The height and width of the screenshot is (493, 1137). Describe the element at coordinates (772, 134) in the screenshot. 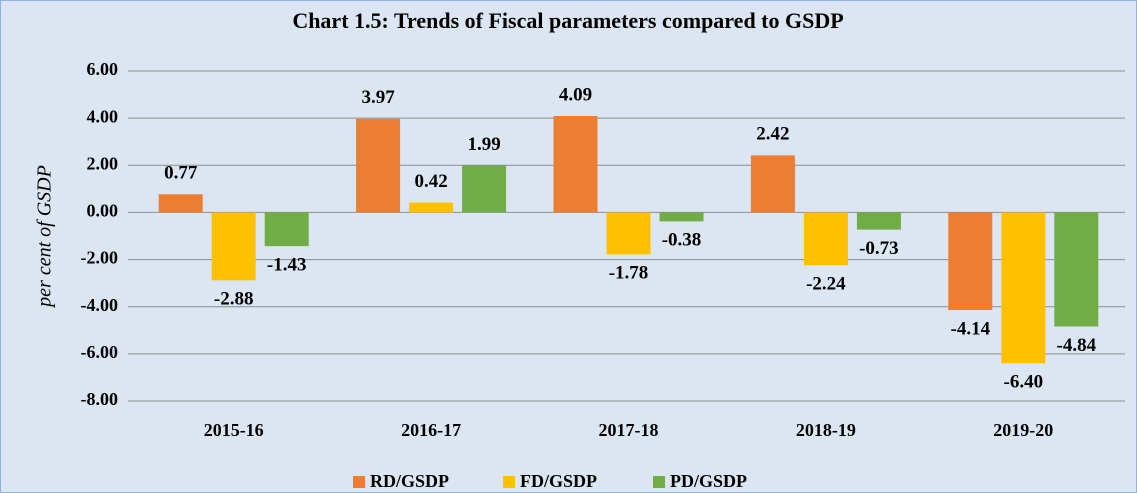

I see `data-label: 2.42` at that location.